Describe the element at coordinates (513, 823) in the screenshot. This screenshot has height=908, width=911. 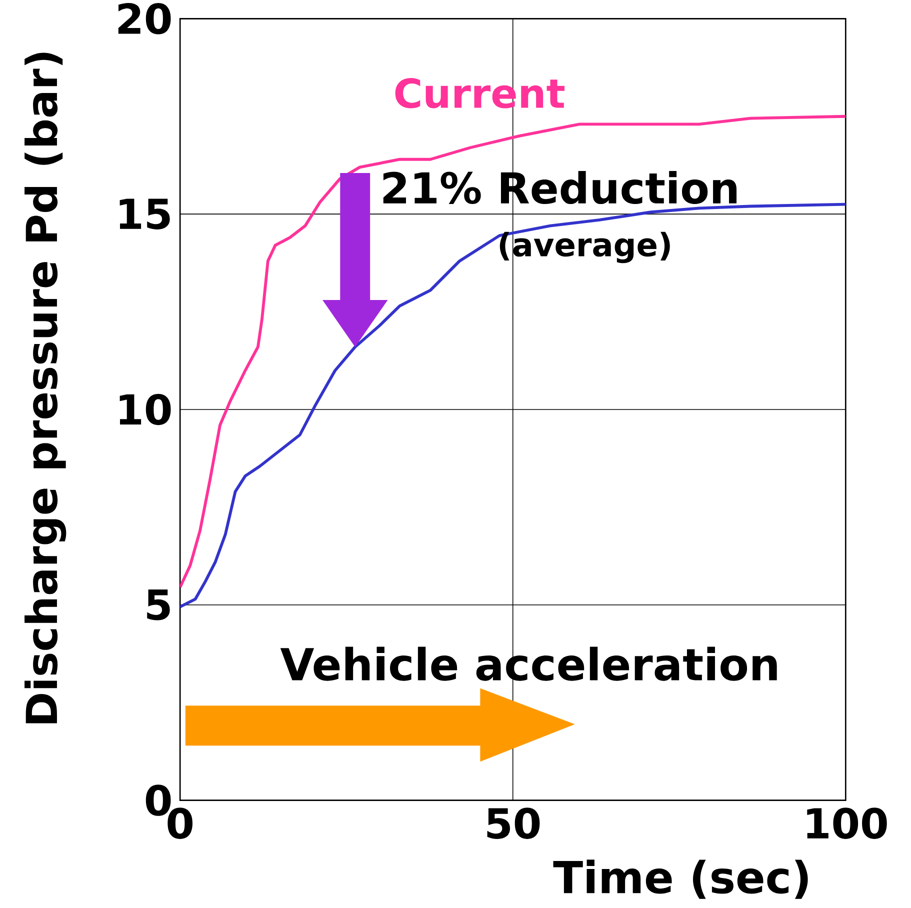
I see `x-tick-label: 50` at that location.